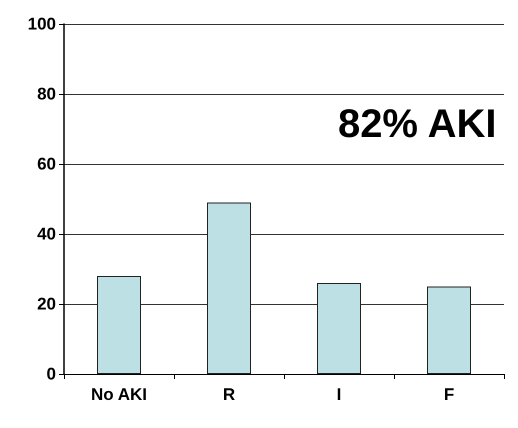  I want to click on x-tick-label: R, so click(229, 394).